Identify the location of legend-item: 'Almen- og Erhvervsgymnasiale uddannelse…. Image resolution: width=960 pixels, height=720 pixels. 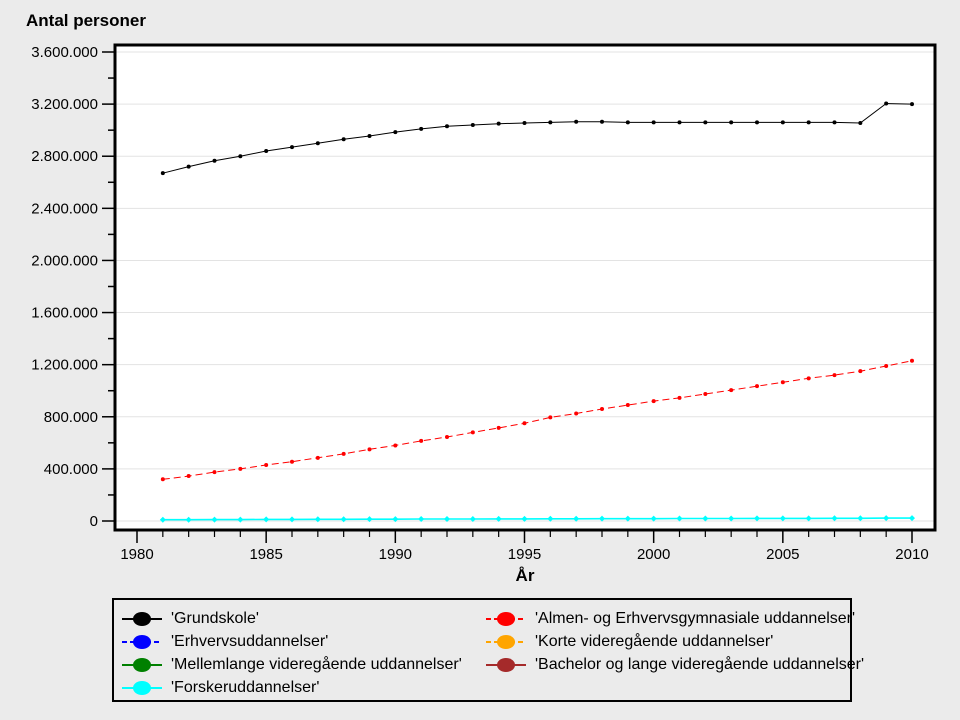
(675, 618).